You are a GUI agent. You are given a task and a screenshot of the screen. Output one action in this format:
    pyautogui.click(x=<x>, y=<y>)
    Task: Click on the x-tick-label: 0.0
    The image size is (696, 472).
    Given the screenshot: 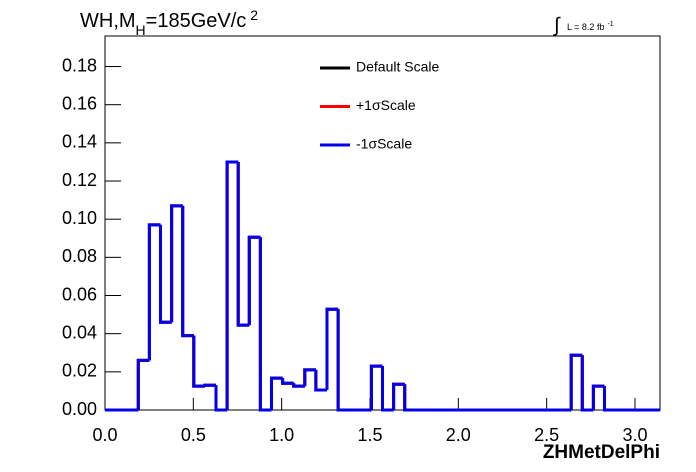 What is the action you would take?
    pyautogui.click(x=104, y=435)
    